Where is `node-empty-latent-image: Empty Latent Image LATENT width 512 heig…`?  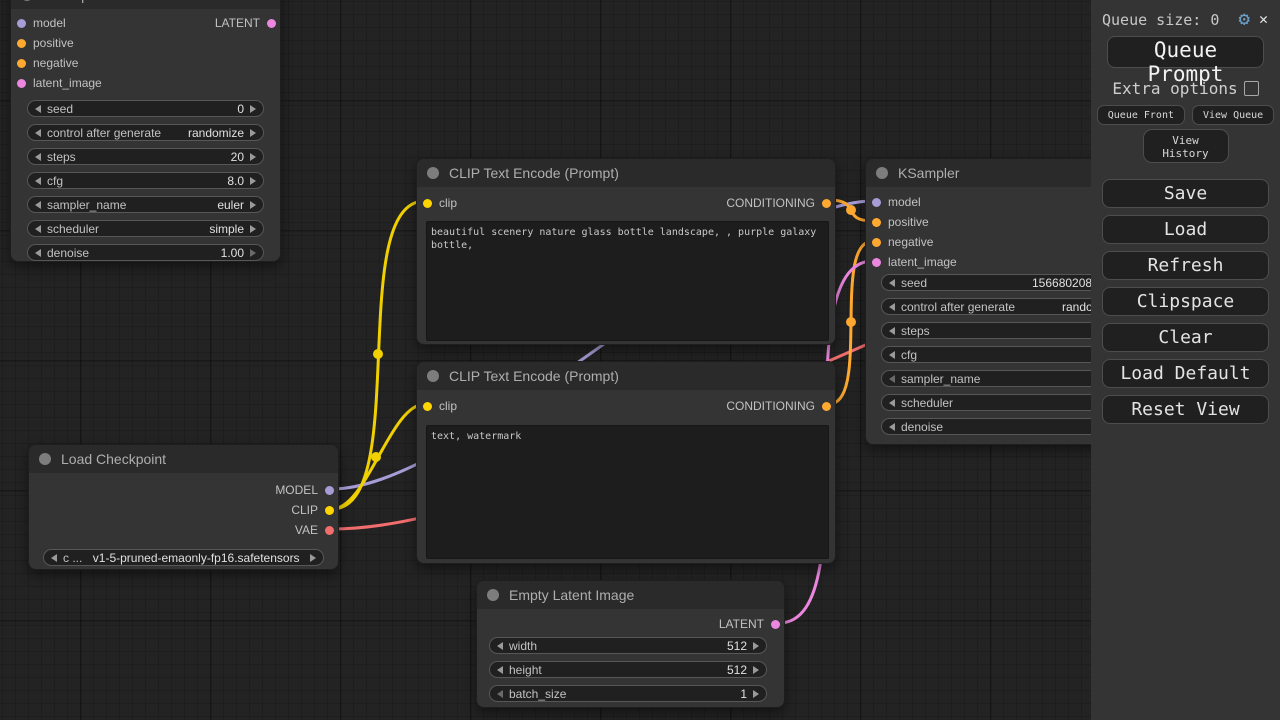 node-empty-latent-image: Empty Latent Image LATENT width 512 heig… is located at coordinates (630, 644).